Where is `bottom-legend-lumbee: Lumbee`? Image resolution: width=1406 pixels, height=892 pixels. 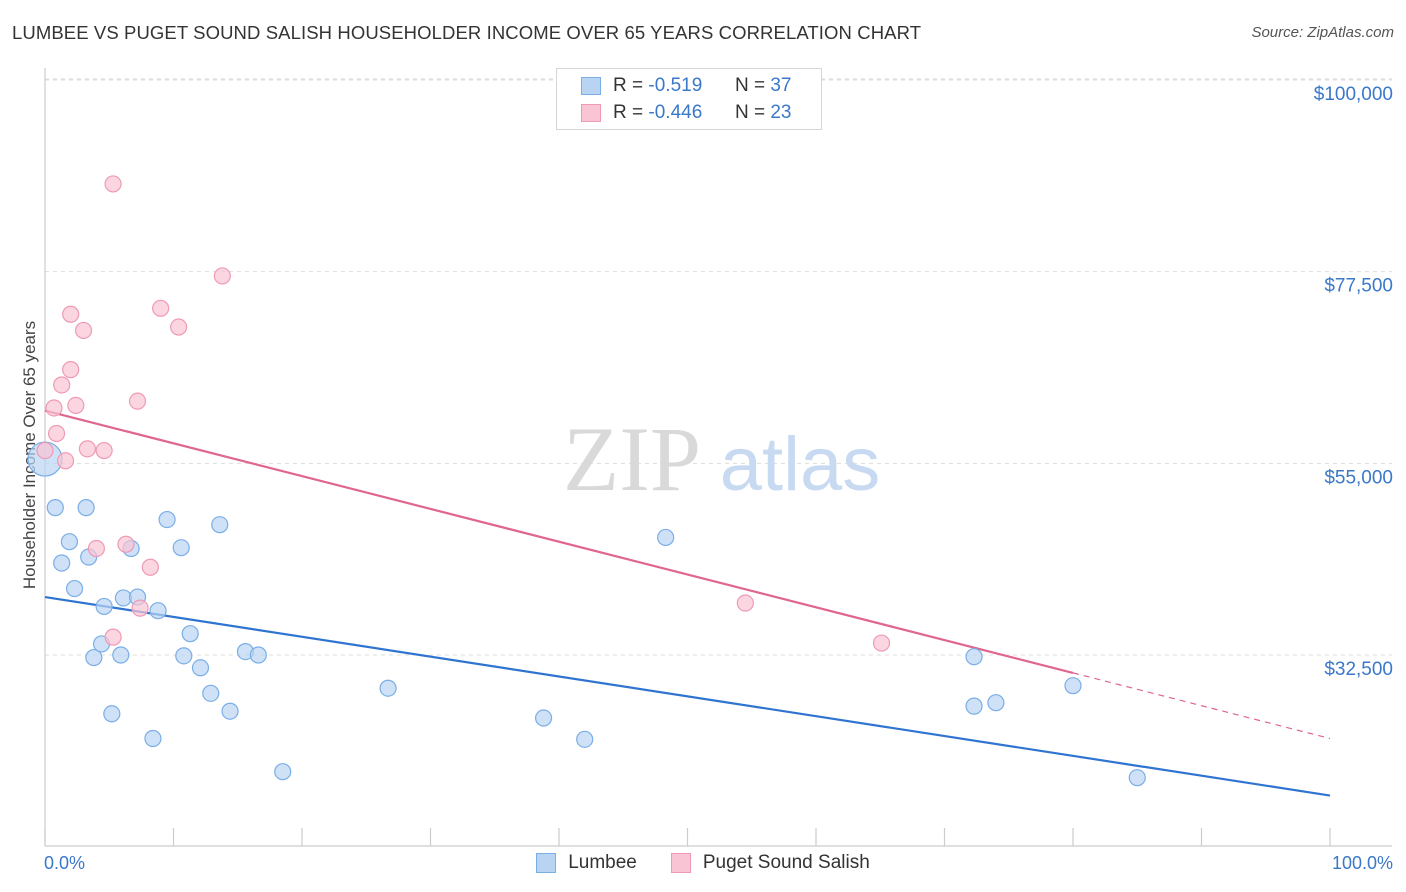
bottom-legend-lumbee: Lumbee is located at coordinates (586, 863).